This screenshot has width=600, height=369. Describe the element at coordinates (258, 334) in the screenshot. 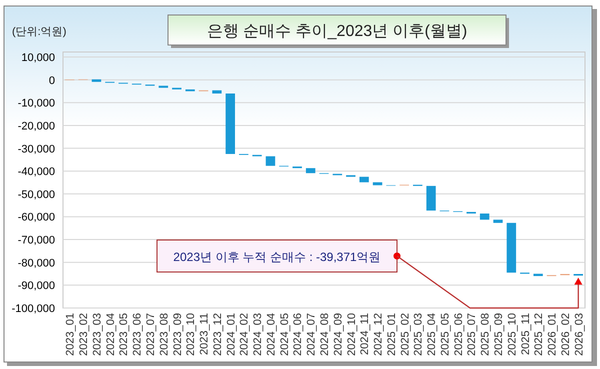

I see `x-tick-label: 2024_03` at that location.